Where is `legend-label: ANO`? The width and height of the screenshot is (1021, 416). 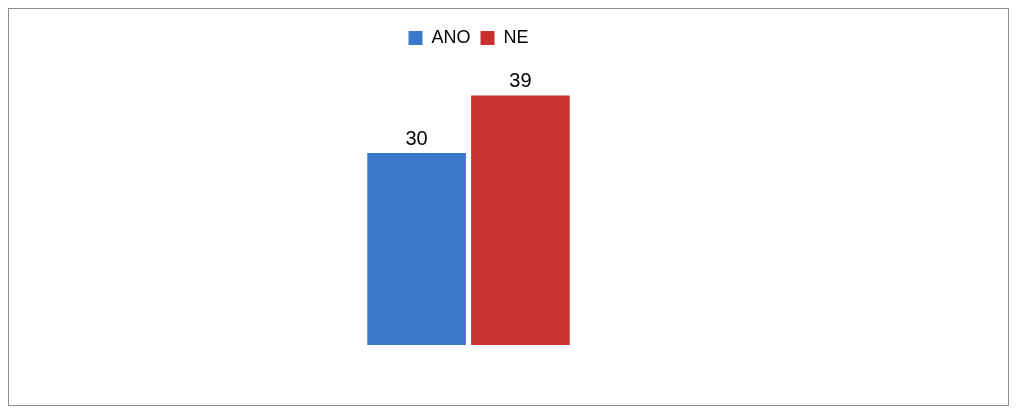 legend-label: ANO is located at coordinates (451, 36).